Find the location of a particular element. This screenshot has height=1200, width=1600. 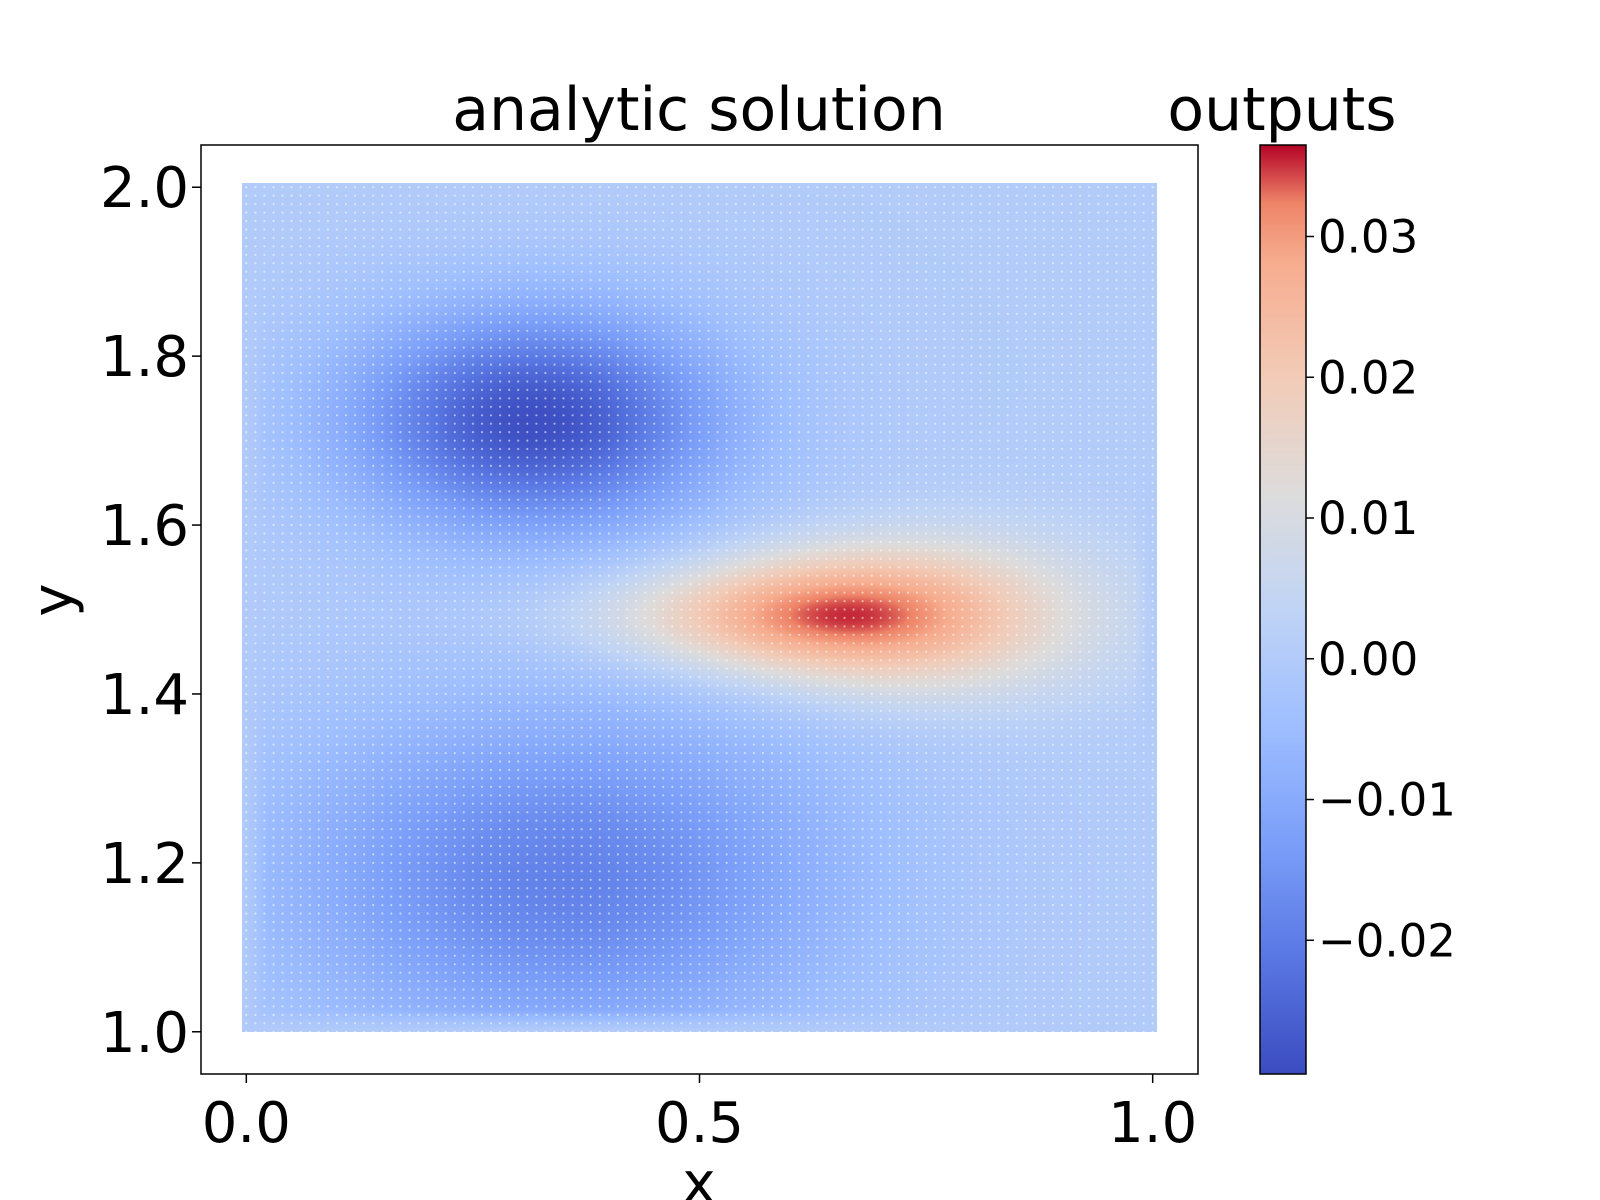

x-tick-label: 1.0 is located at coordinates (1152, 1123).